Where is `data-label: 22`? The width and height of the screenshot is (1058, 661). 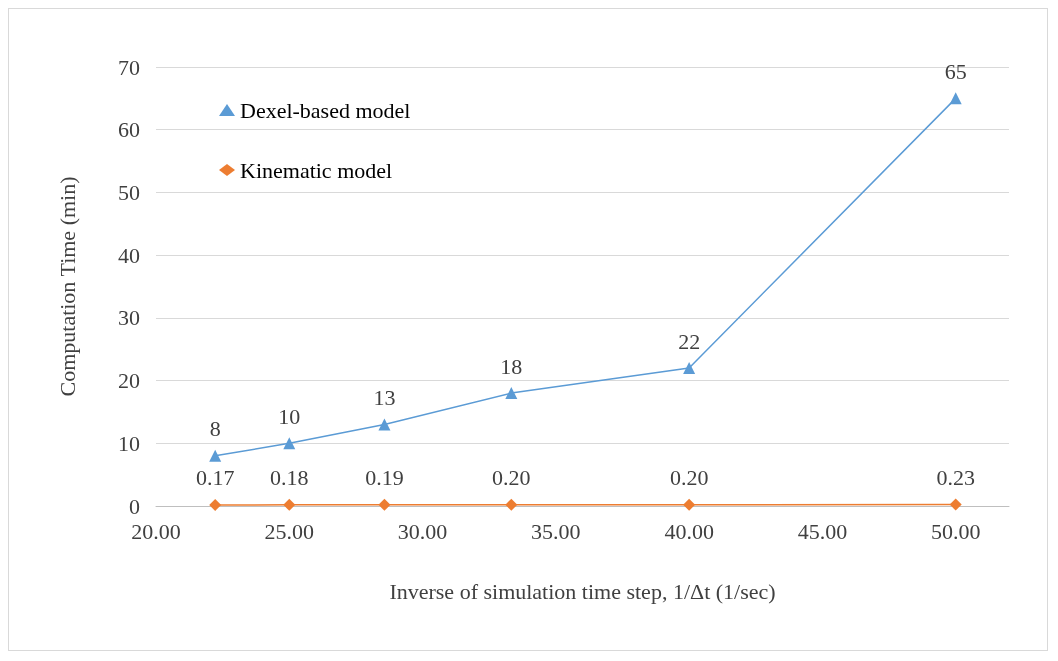
data-label: 22 is located at coordinates (689, 341).